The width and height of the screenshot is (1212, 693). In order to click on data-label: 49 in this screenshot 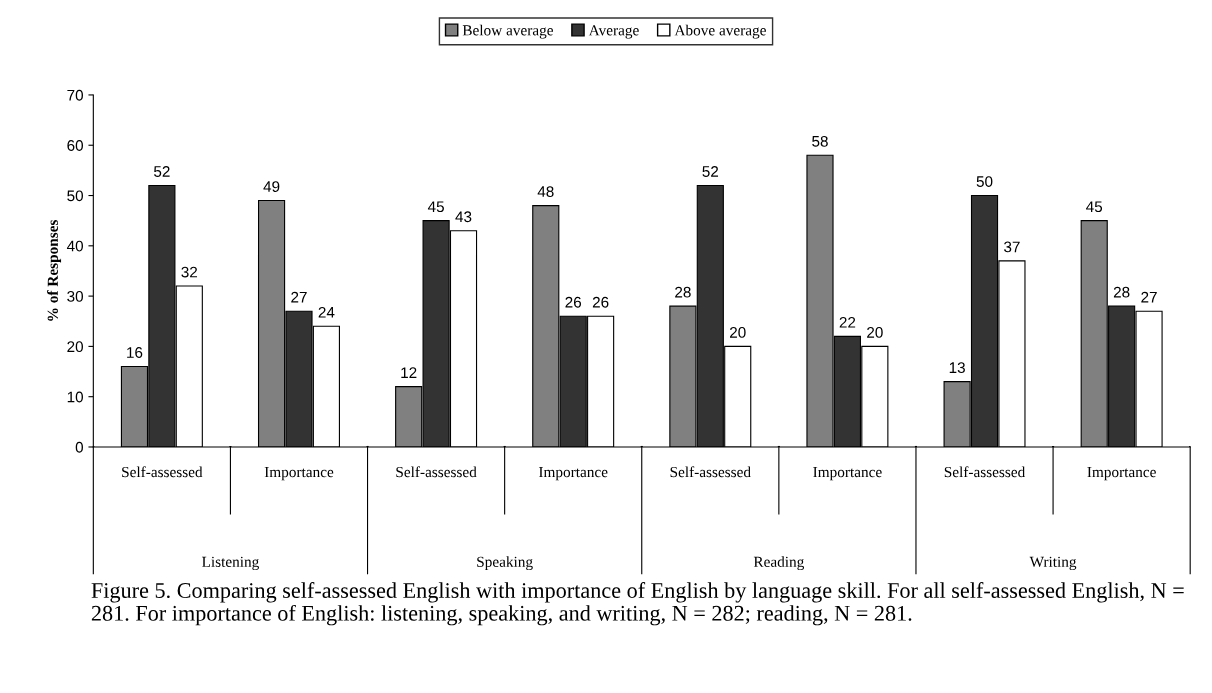, I will do `click(271, 186)`.